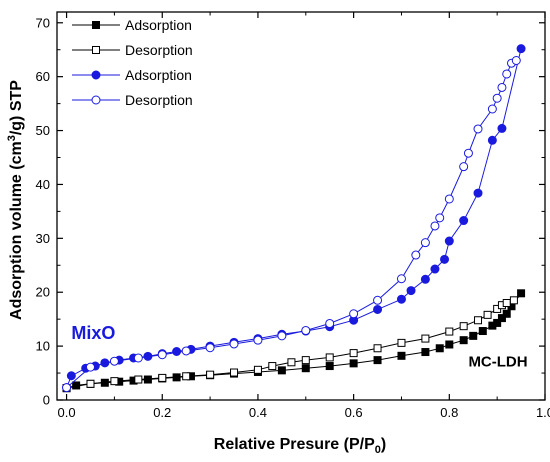  What do you see at coordinates (93, 333) in the screenshot?
I see `annotation-label: MixO` at bounding box center [93, 333].